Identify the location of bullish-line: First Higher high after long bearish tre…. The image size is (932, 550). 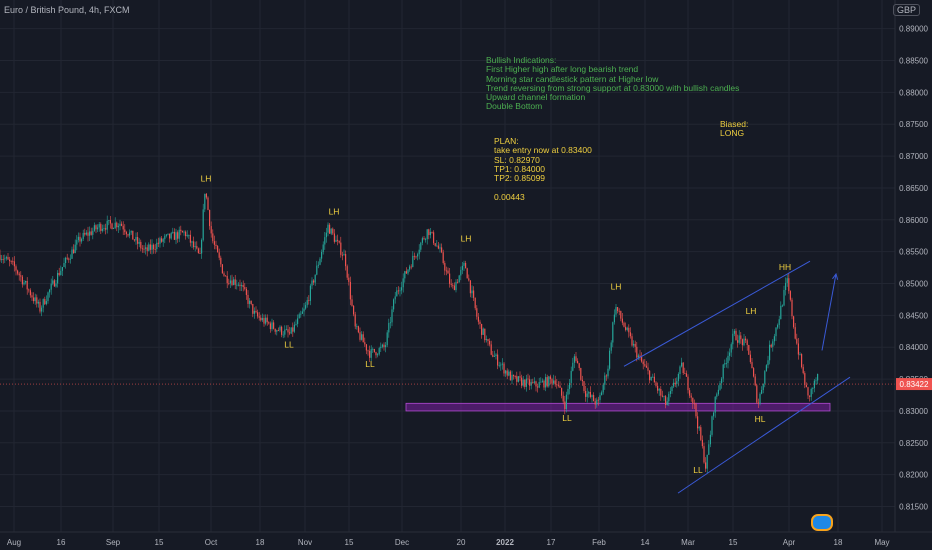
(562, 69).